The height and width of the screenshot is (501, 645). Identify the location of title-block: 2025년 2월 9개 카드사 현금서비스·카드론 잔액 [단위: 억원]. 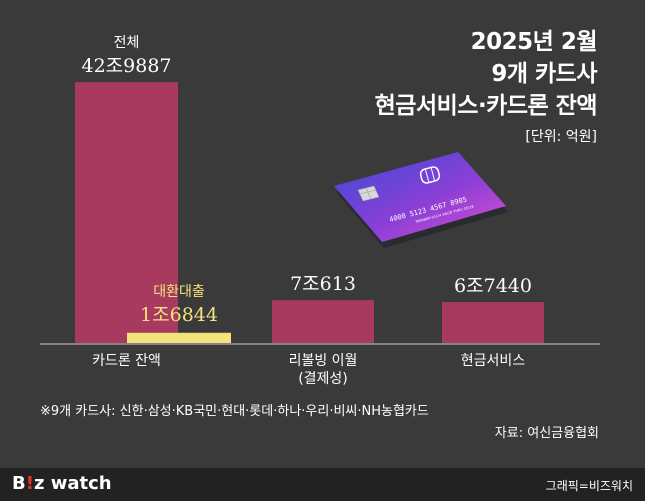
(486, 86).